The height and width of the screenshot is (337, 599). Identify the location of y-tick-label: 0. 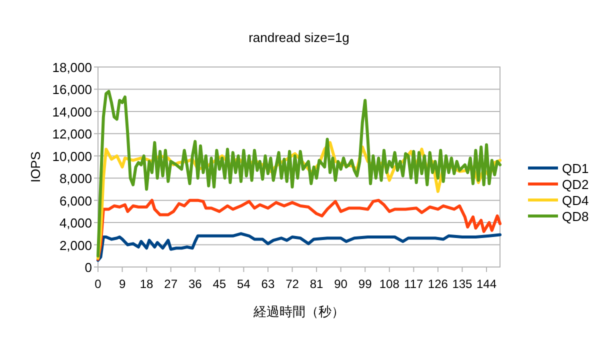
(88, 267).